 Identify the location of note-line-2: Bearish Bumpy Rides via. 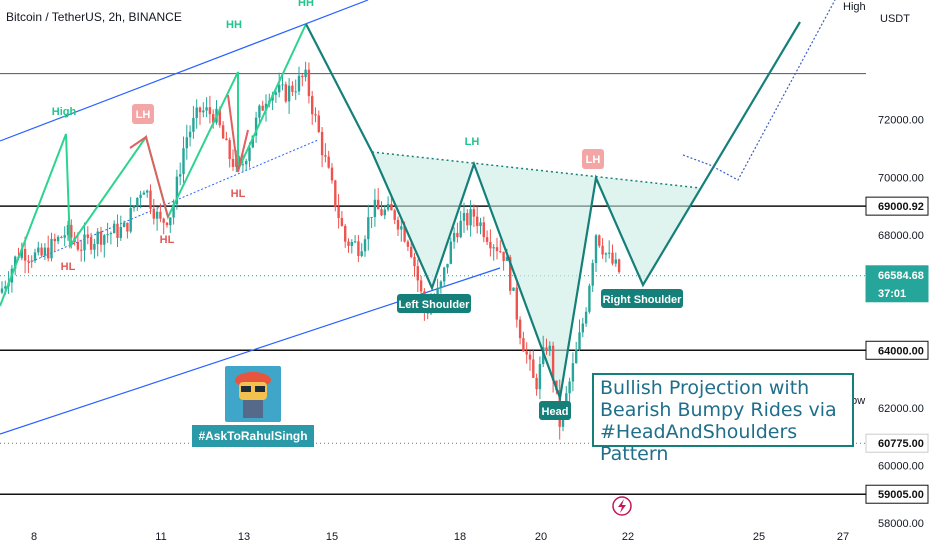
(718, 410).